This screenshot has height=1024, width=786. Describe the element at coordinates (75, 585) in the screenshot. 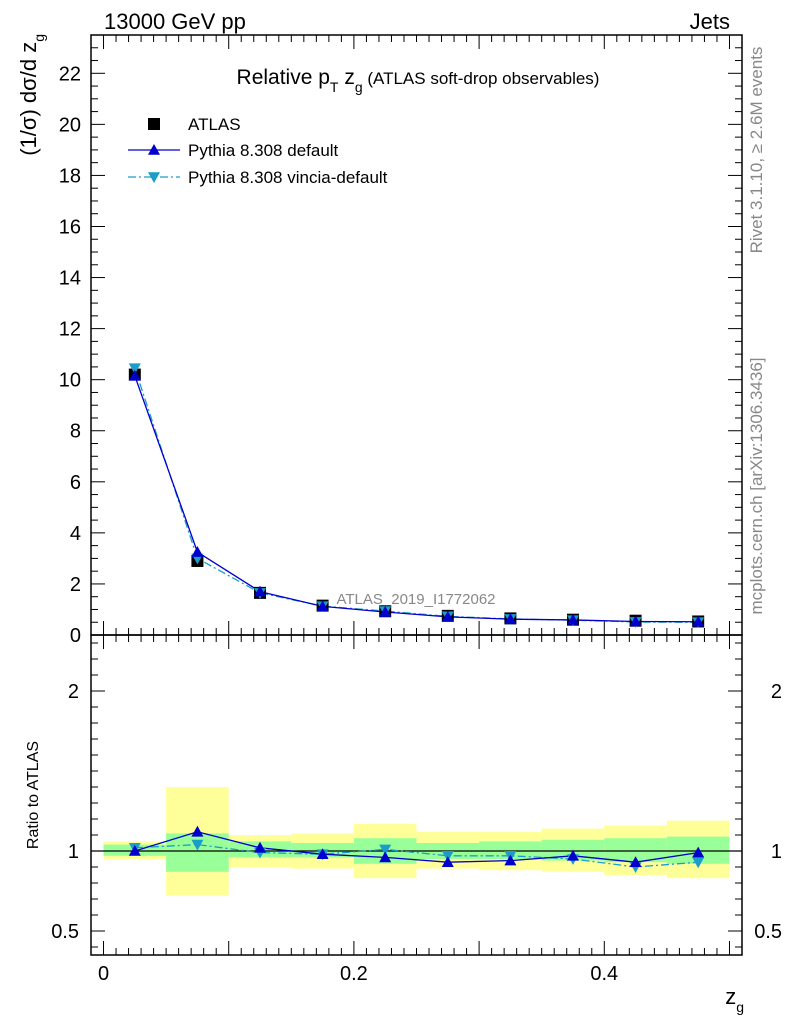

I see `main-ytick-label: 2` at that location.